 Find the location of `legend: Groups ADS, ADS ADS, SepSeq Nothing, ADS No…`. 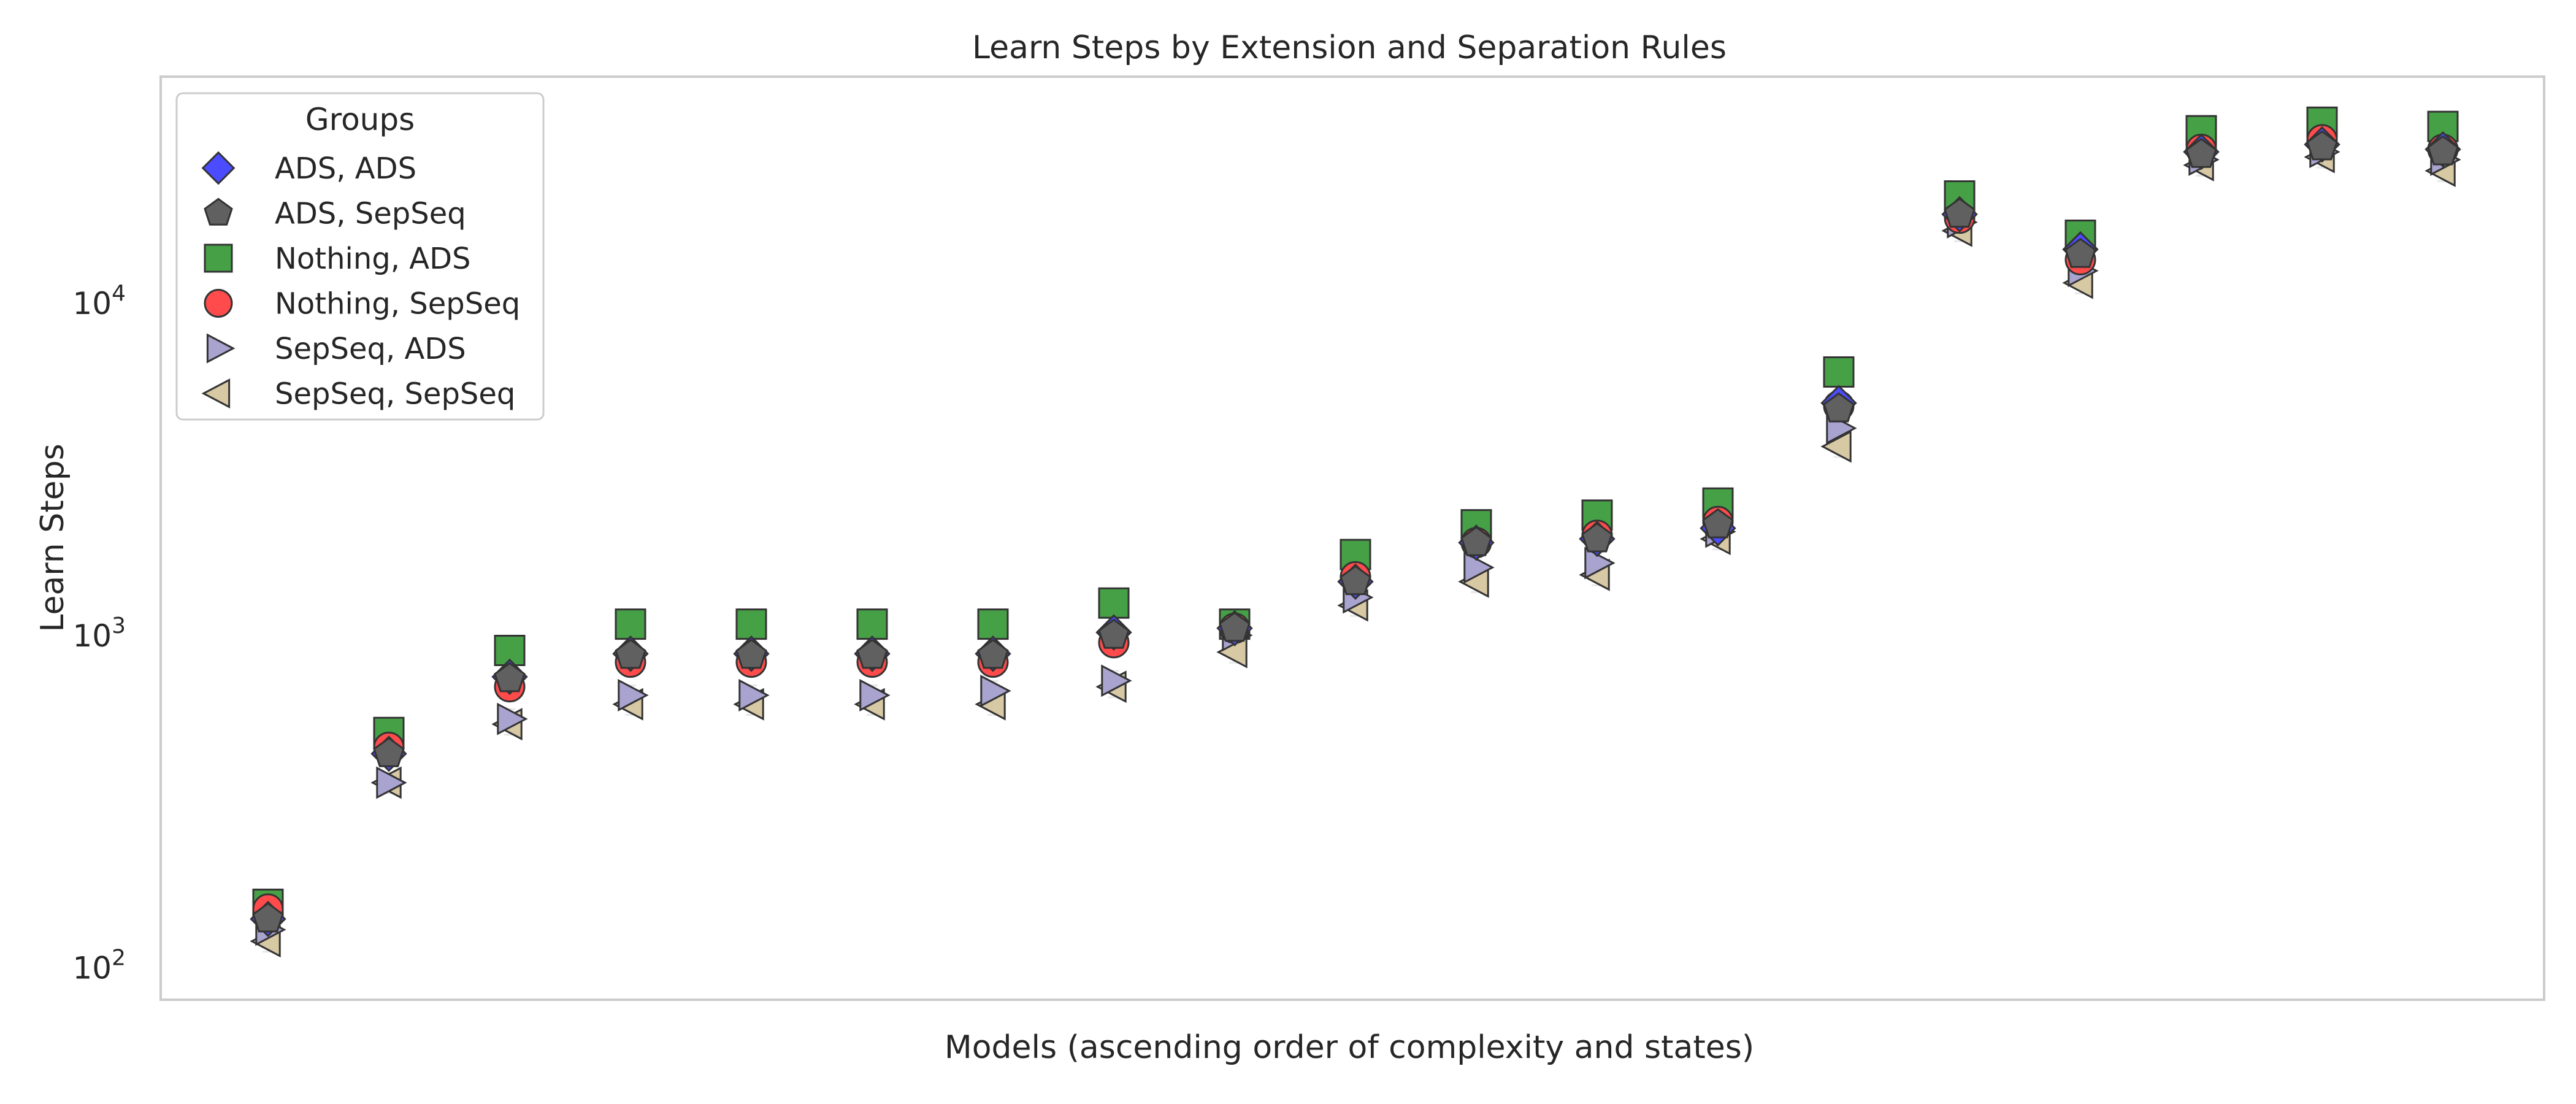

legend: Groups ADS, ADS ADS, SepSeq Nothing, ADS No… is located at coordinates (360, 256).